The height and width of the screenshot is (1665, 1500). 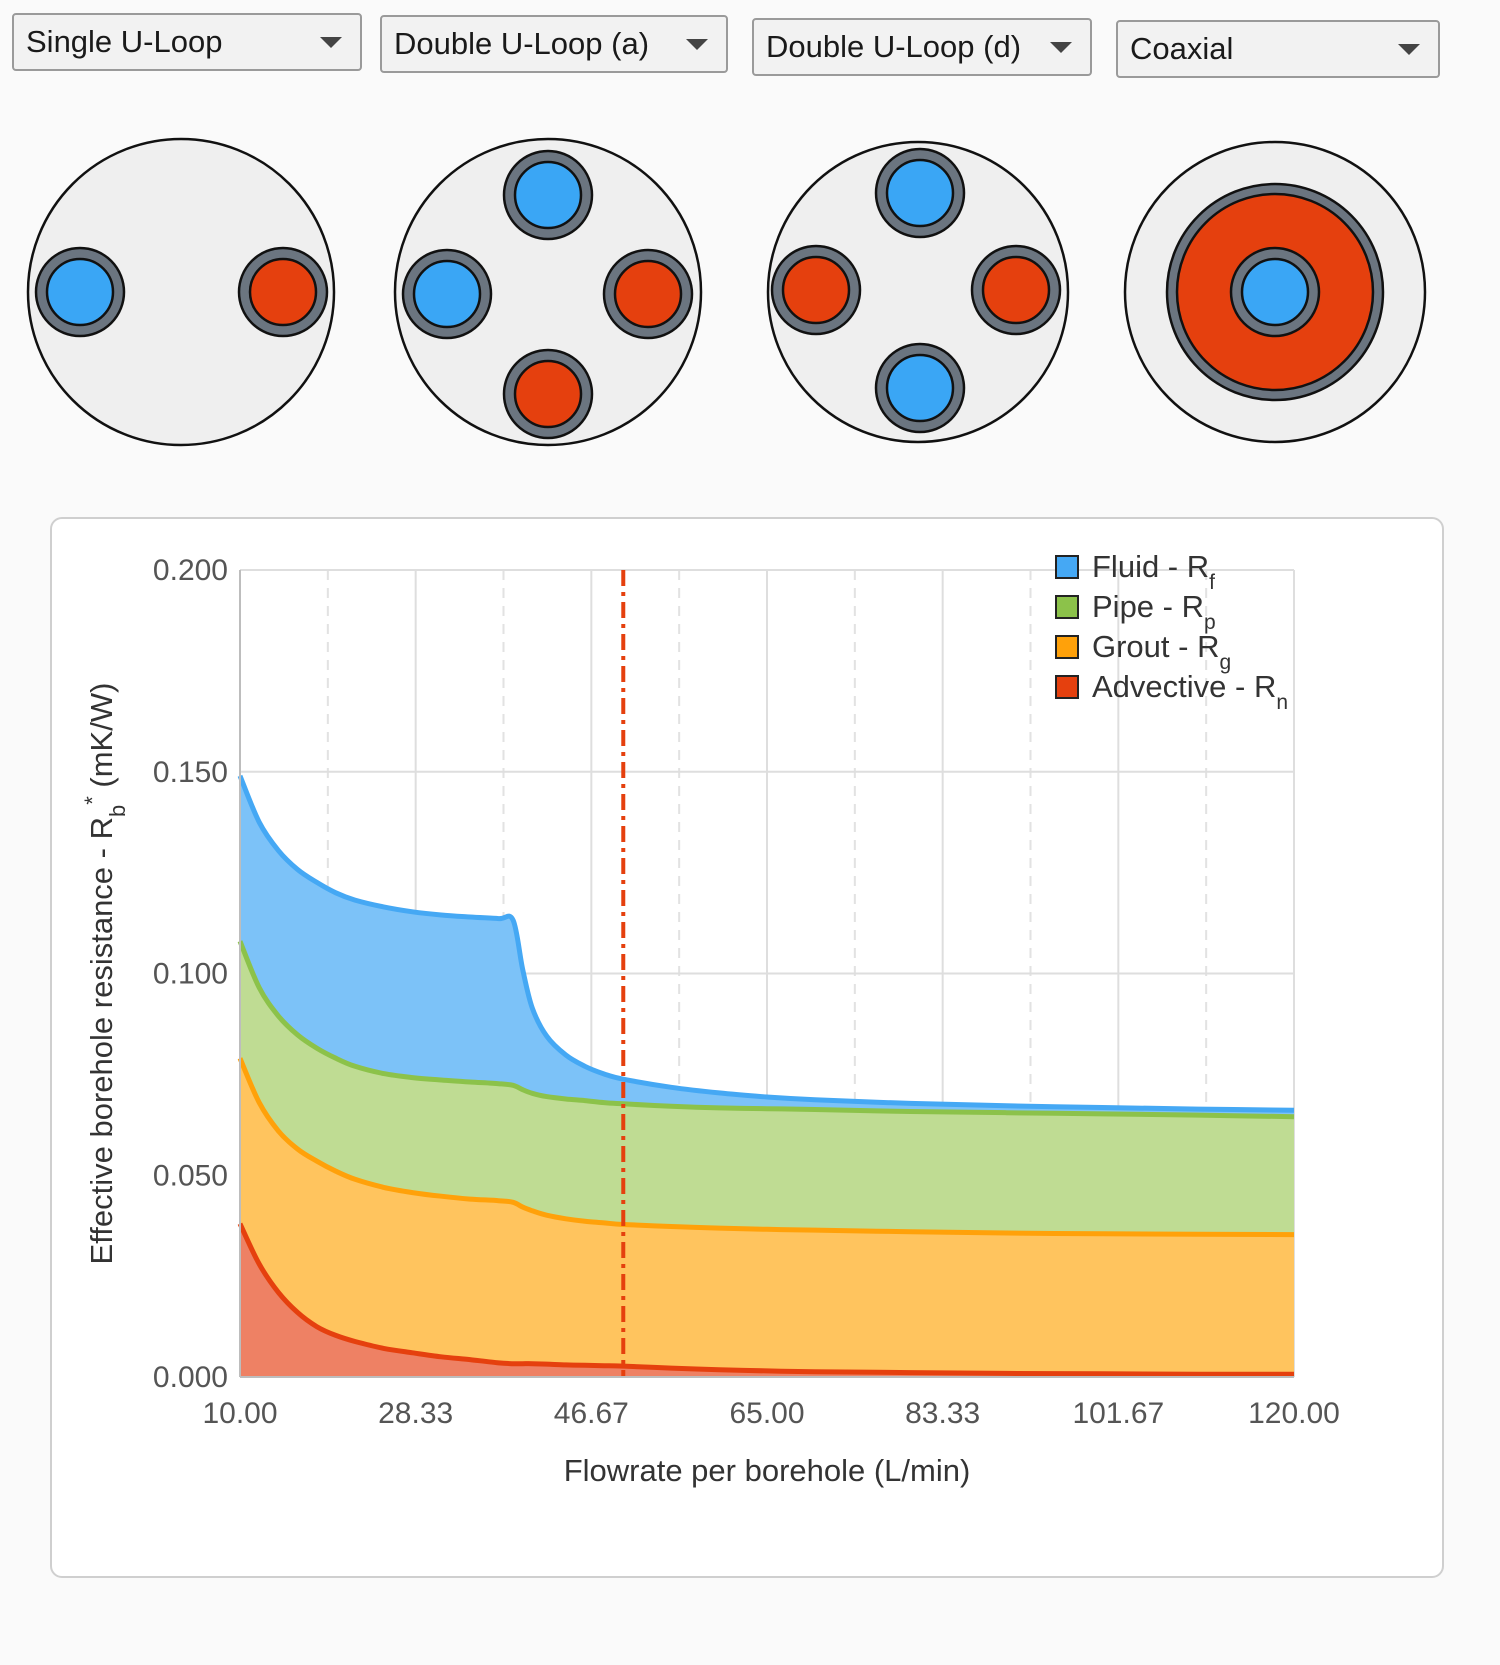 I want to click on legend-label-pipe: Pipe - Rp, so click(x=1154, y=611).